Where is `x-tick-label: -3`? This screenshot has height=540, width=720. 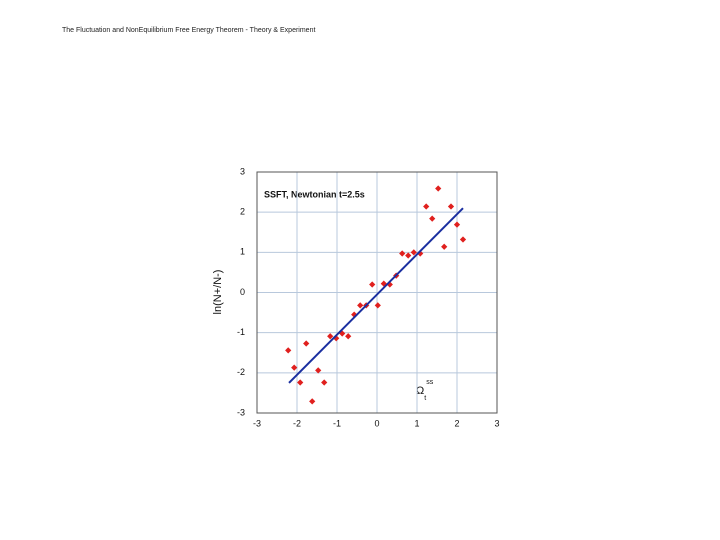
x-tick-label: -3 is located at coordinates (257, 423).